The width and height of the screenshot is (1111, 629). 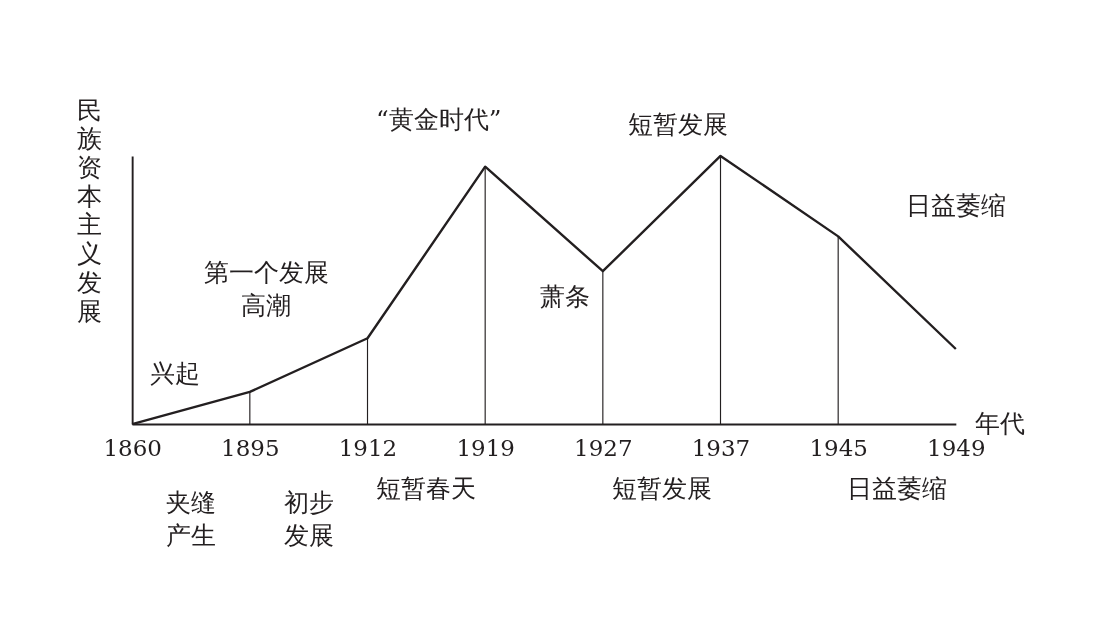 What do you see at coordinates (191, 519) in the screenshot?
I see `text: 夹缝产生` at bounding box center [191, 519].